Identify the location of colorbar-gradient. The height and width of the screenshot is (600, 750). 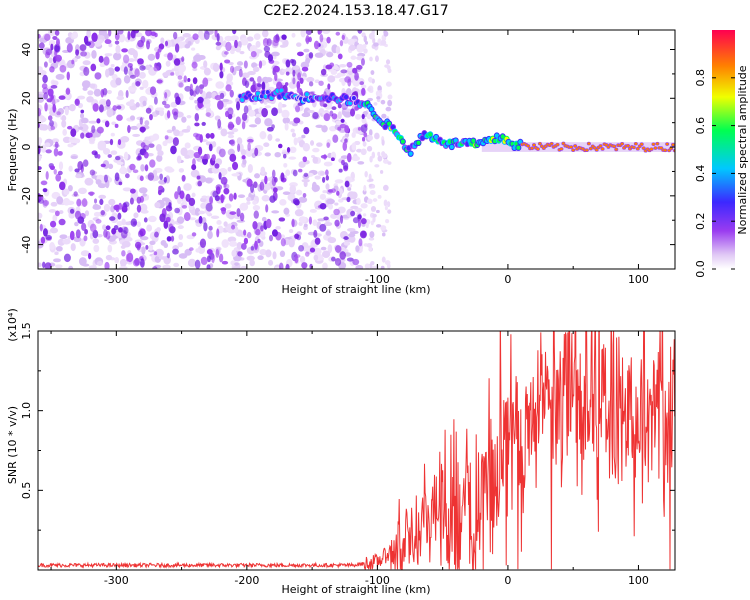
(723, 149).